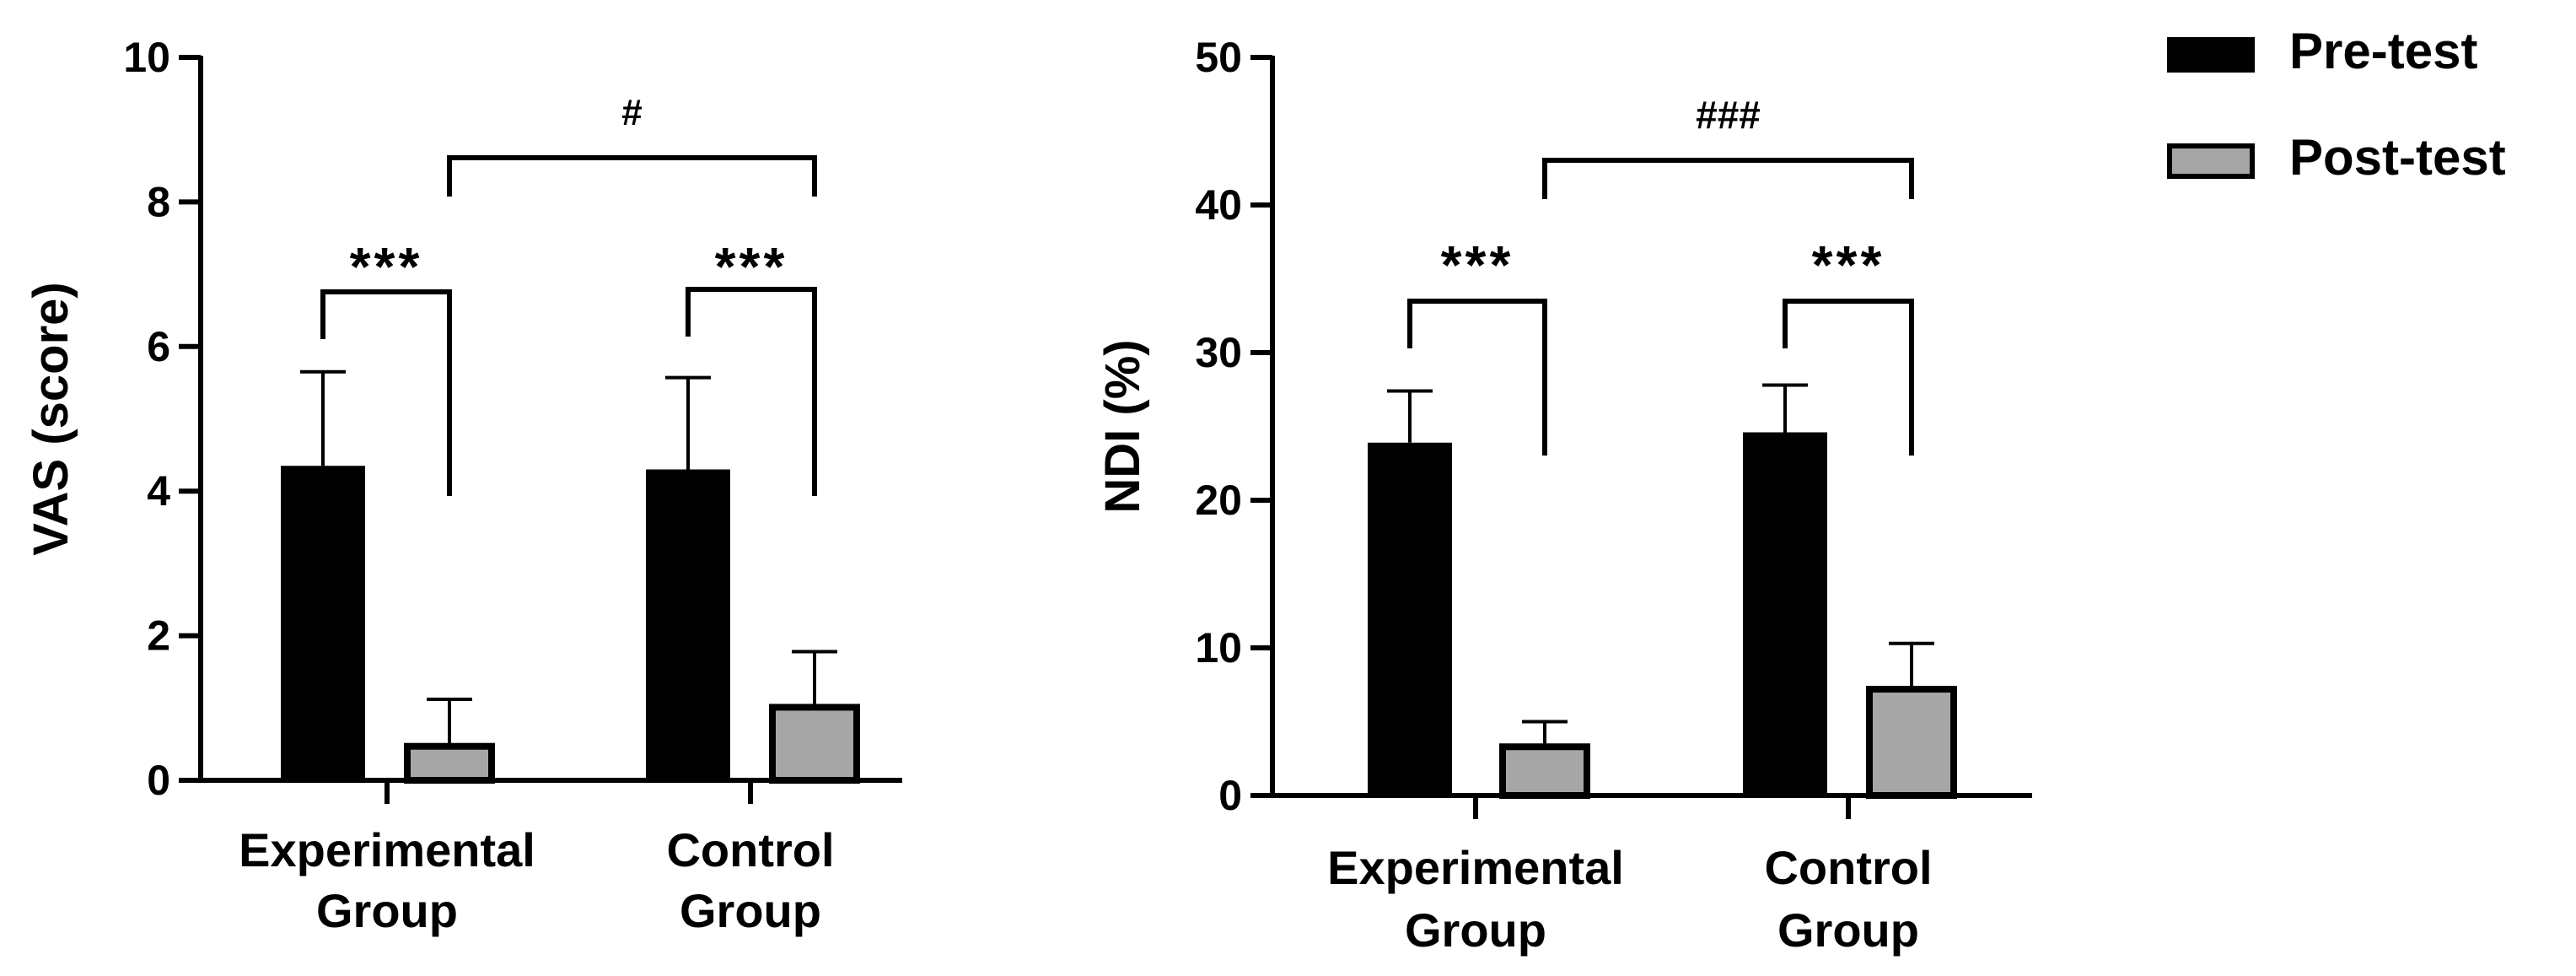 The image size is (2576, 976). What do you see at coordinates (1122, 426) in the screenshot?
I see `y-axis-title: NDI (%)` at bounding box center [1122, 426].